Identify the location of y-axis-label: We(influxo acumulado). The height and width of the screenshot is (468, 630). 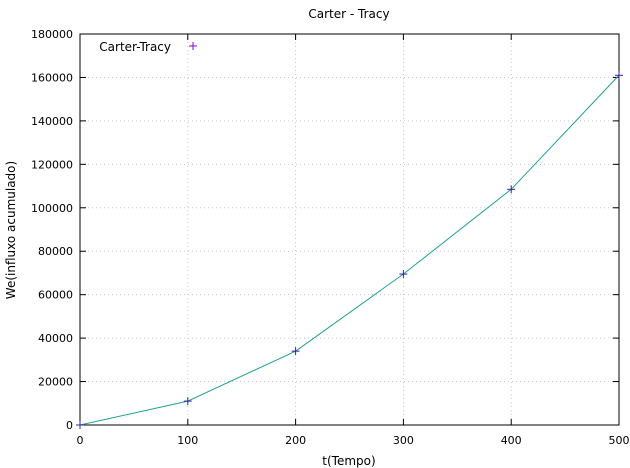
(11, 230).